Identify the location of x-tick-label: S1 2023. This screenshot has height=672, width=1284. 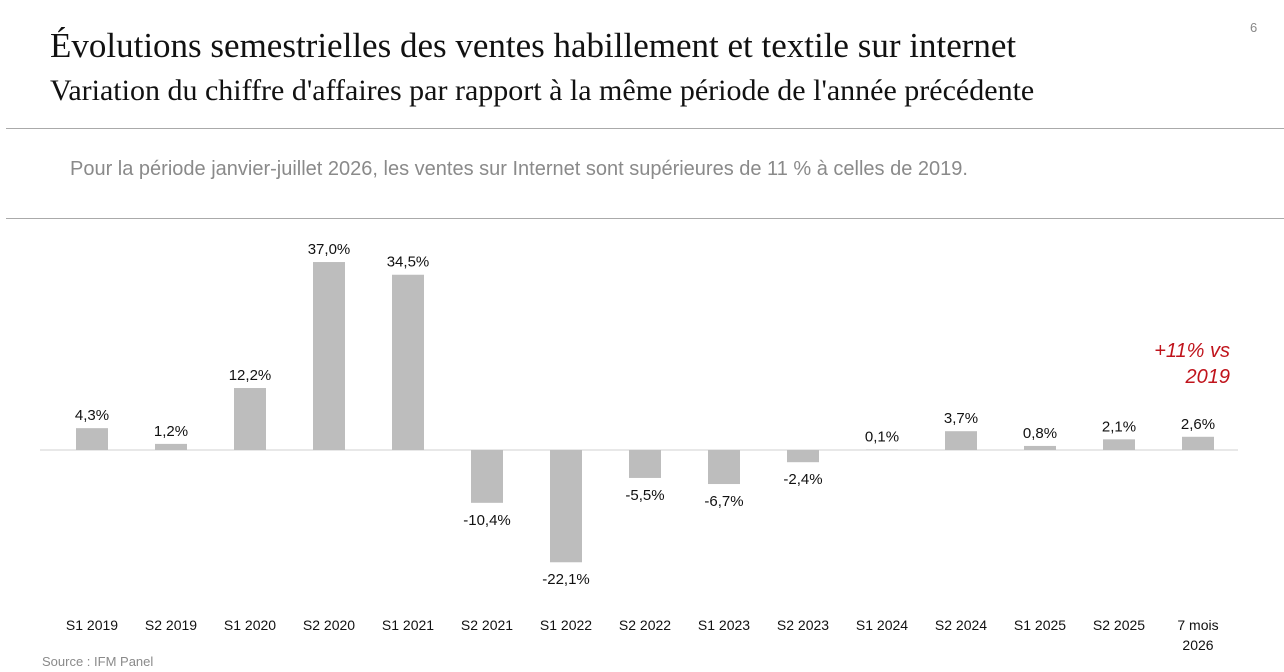
(724, 625).